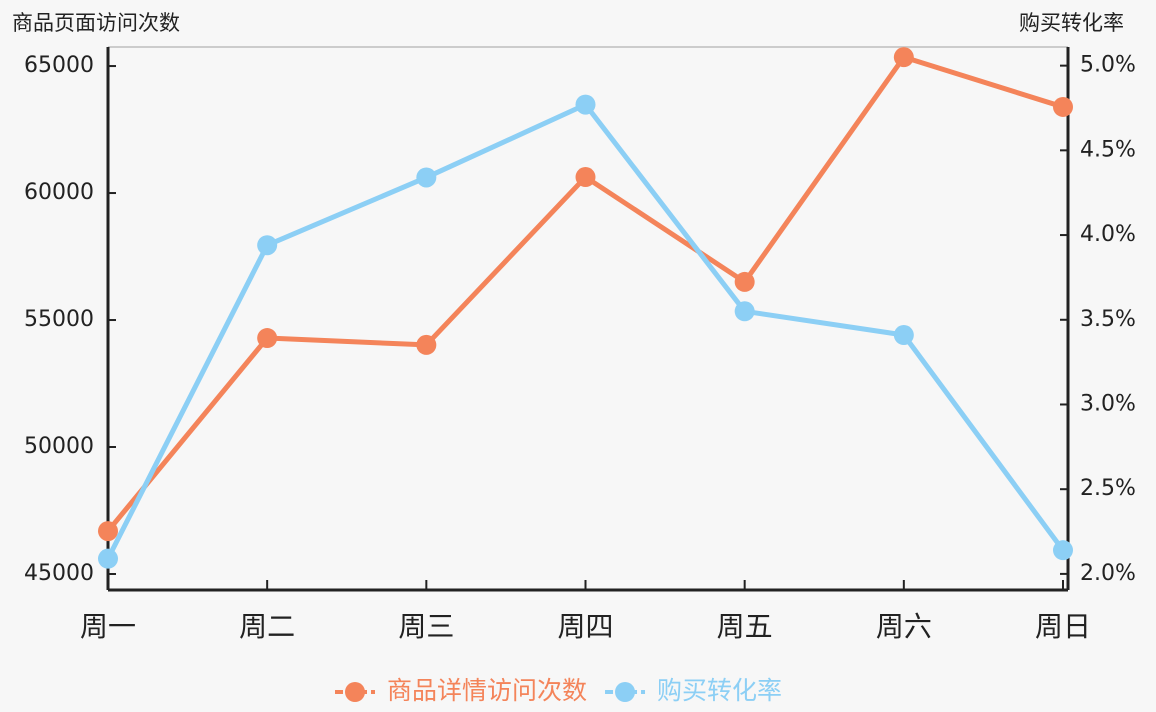  I want to click on x-tick-label: 周四, so click(585, 626).